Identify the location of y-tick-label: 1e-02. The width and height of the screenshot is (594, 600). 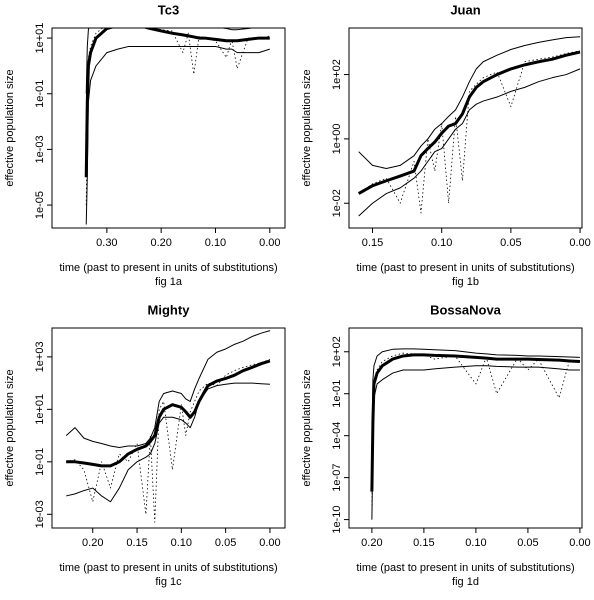
(337, 203).